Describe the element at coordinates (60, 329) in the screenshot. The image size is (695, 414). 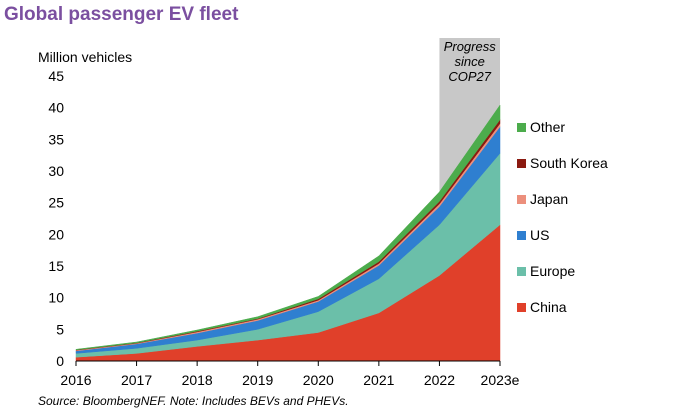
I see `y-tick-label: 5` at that location.